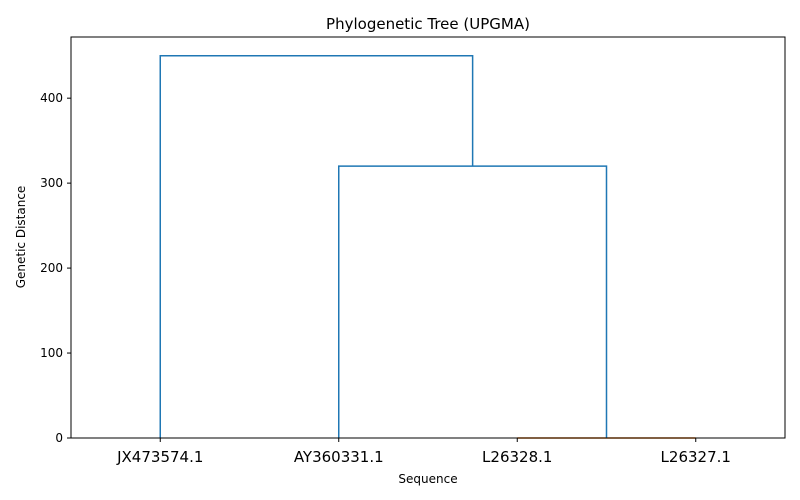  I want to click on y-tick-label-0: 0, so click(59, 438).